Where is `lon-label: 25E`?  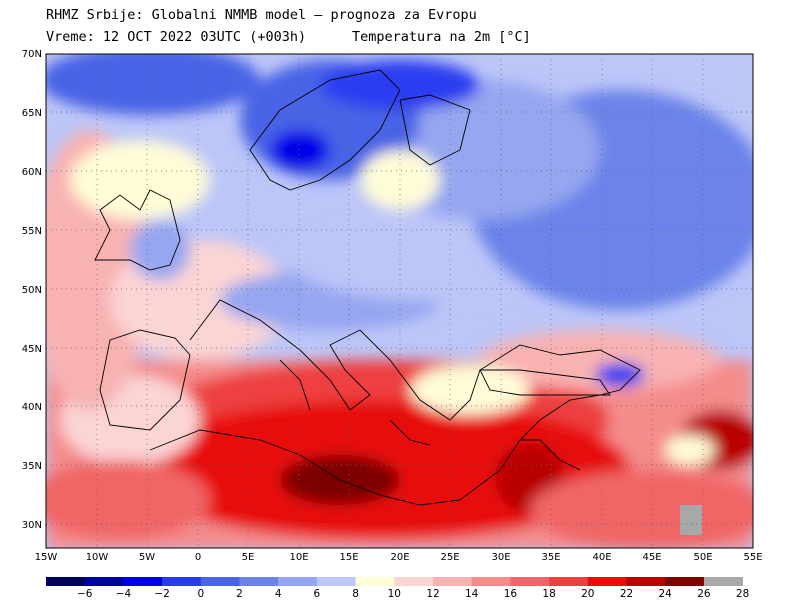
lon-label: 25E is located at coordinates (449, 557).